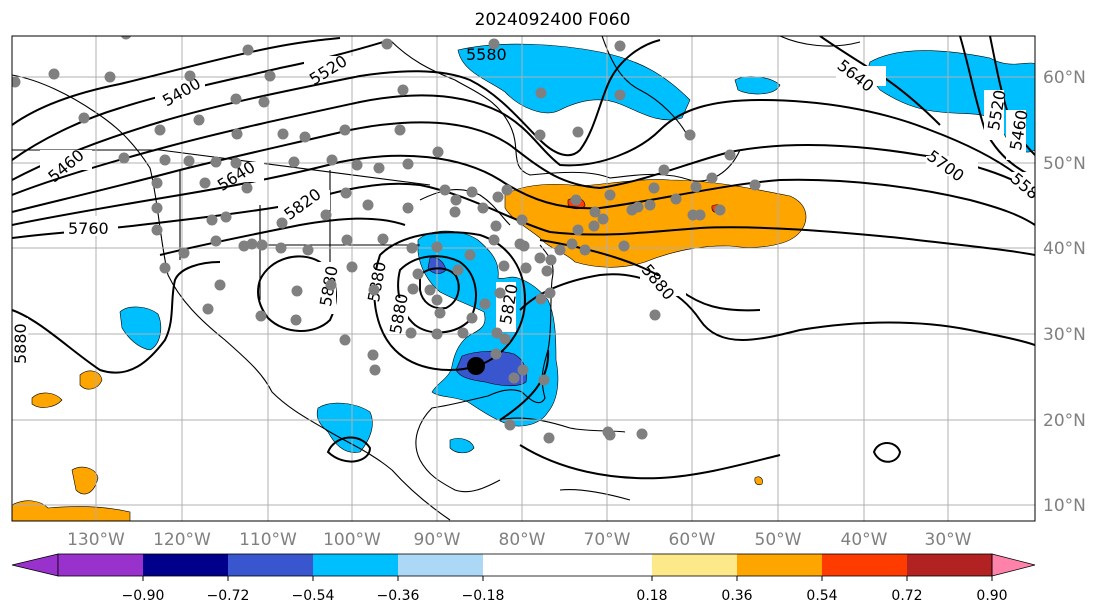  I want to click on shade-blue-baja, so click(140, 328).